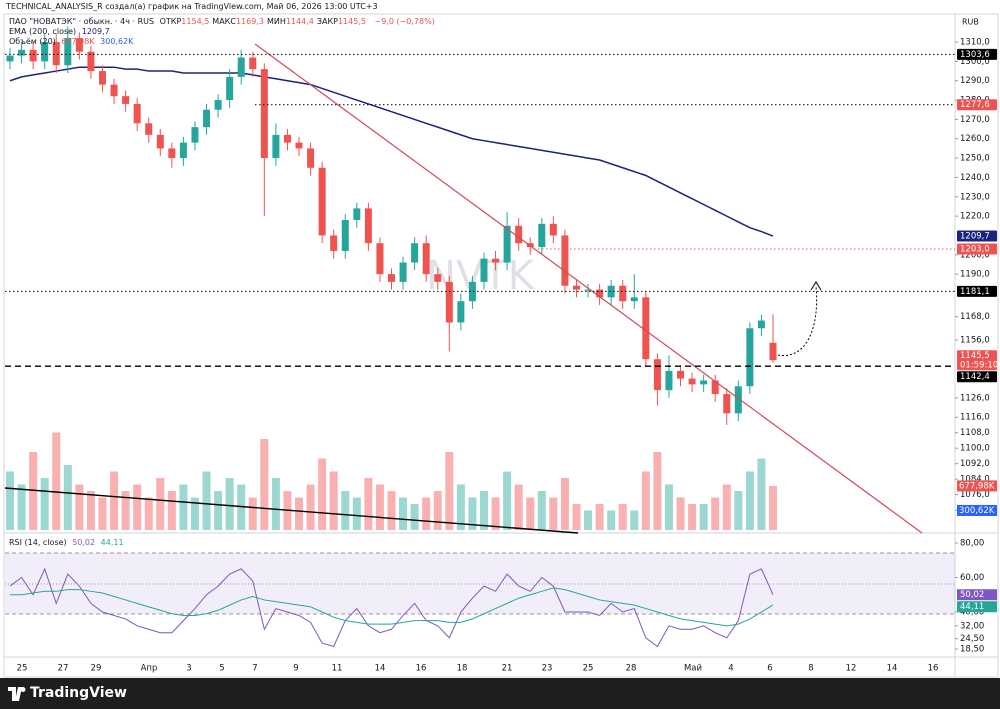 This screenshot has height=709, width=1000. I want to click on price-tag-label: 1181,1, so click(975, 292).